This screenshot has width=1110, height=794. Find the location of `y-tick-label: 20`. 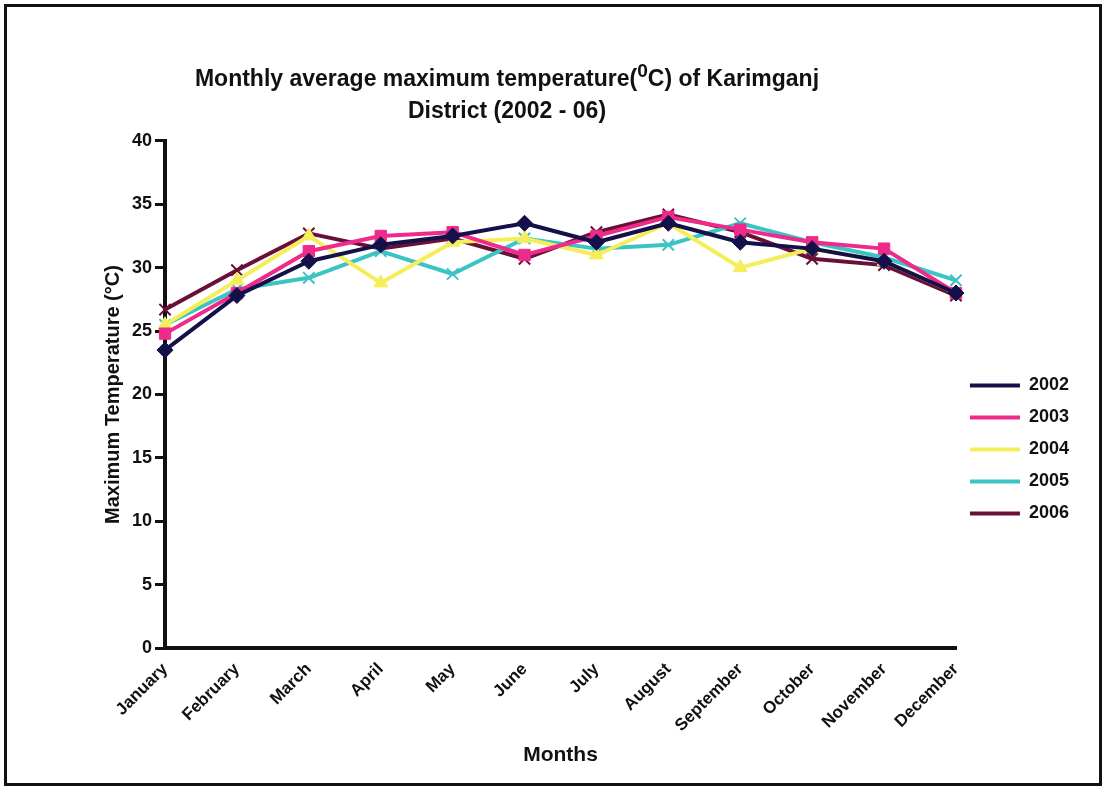

y-tick-label: 20 is located at coordinates (142, 393).